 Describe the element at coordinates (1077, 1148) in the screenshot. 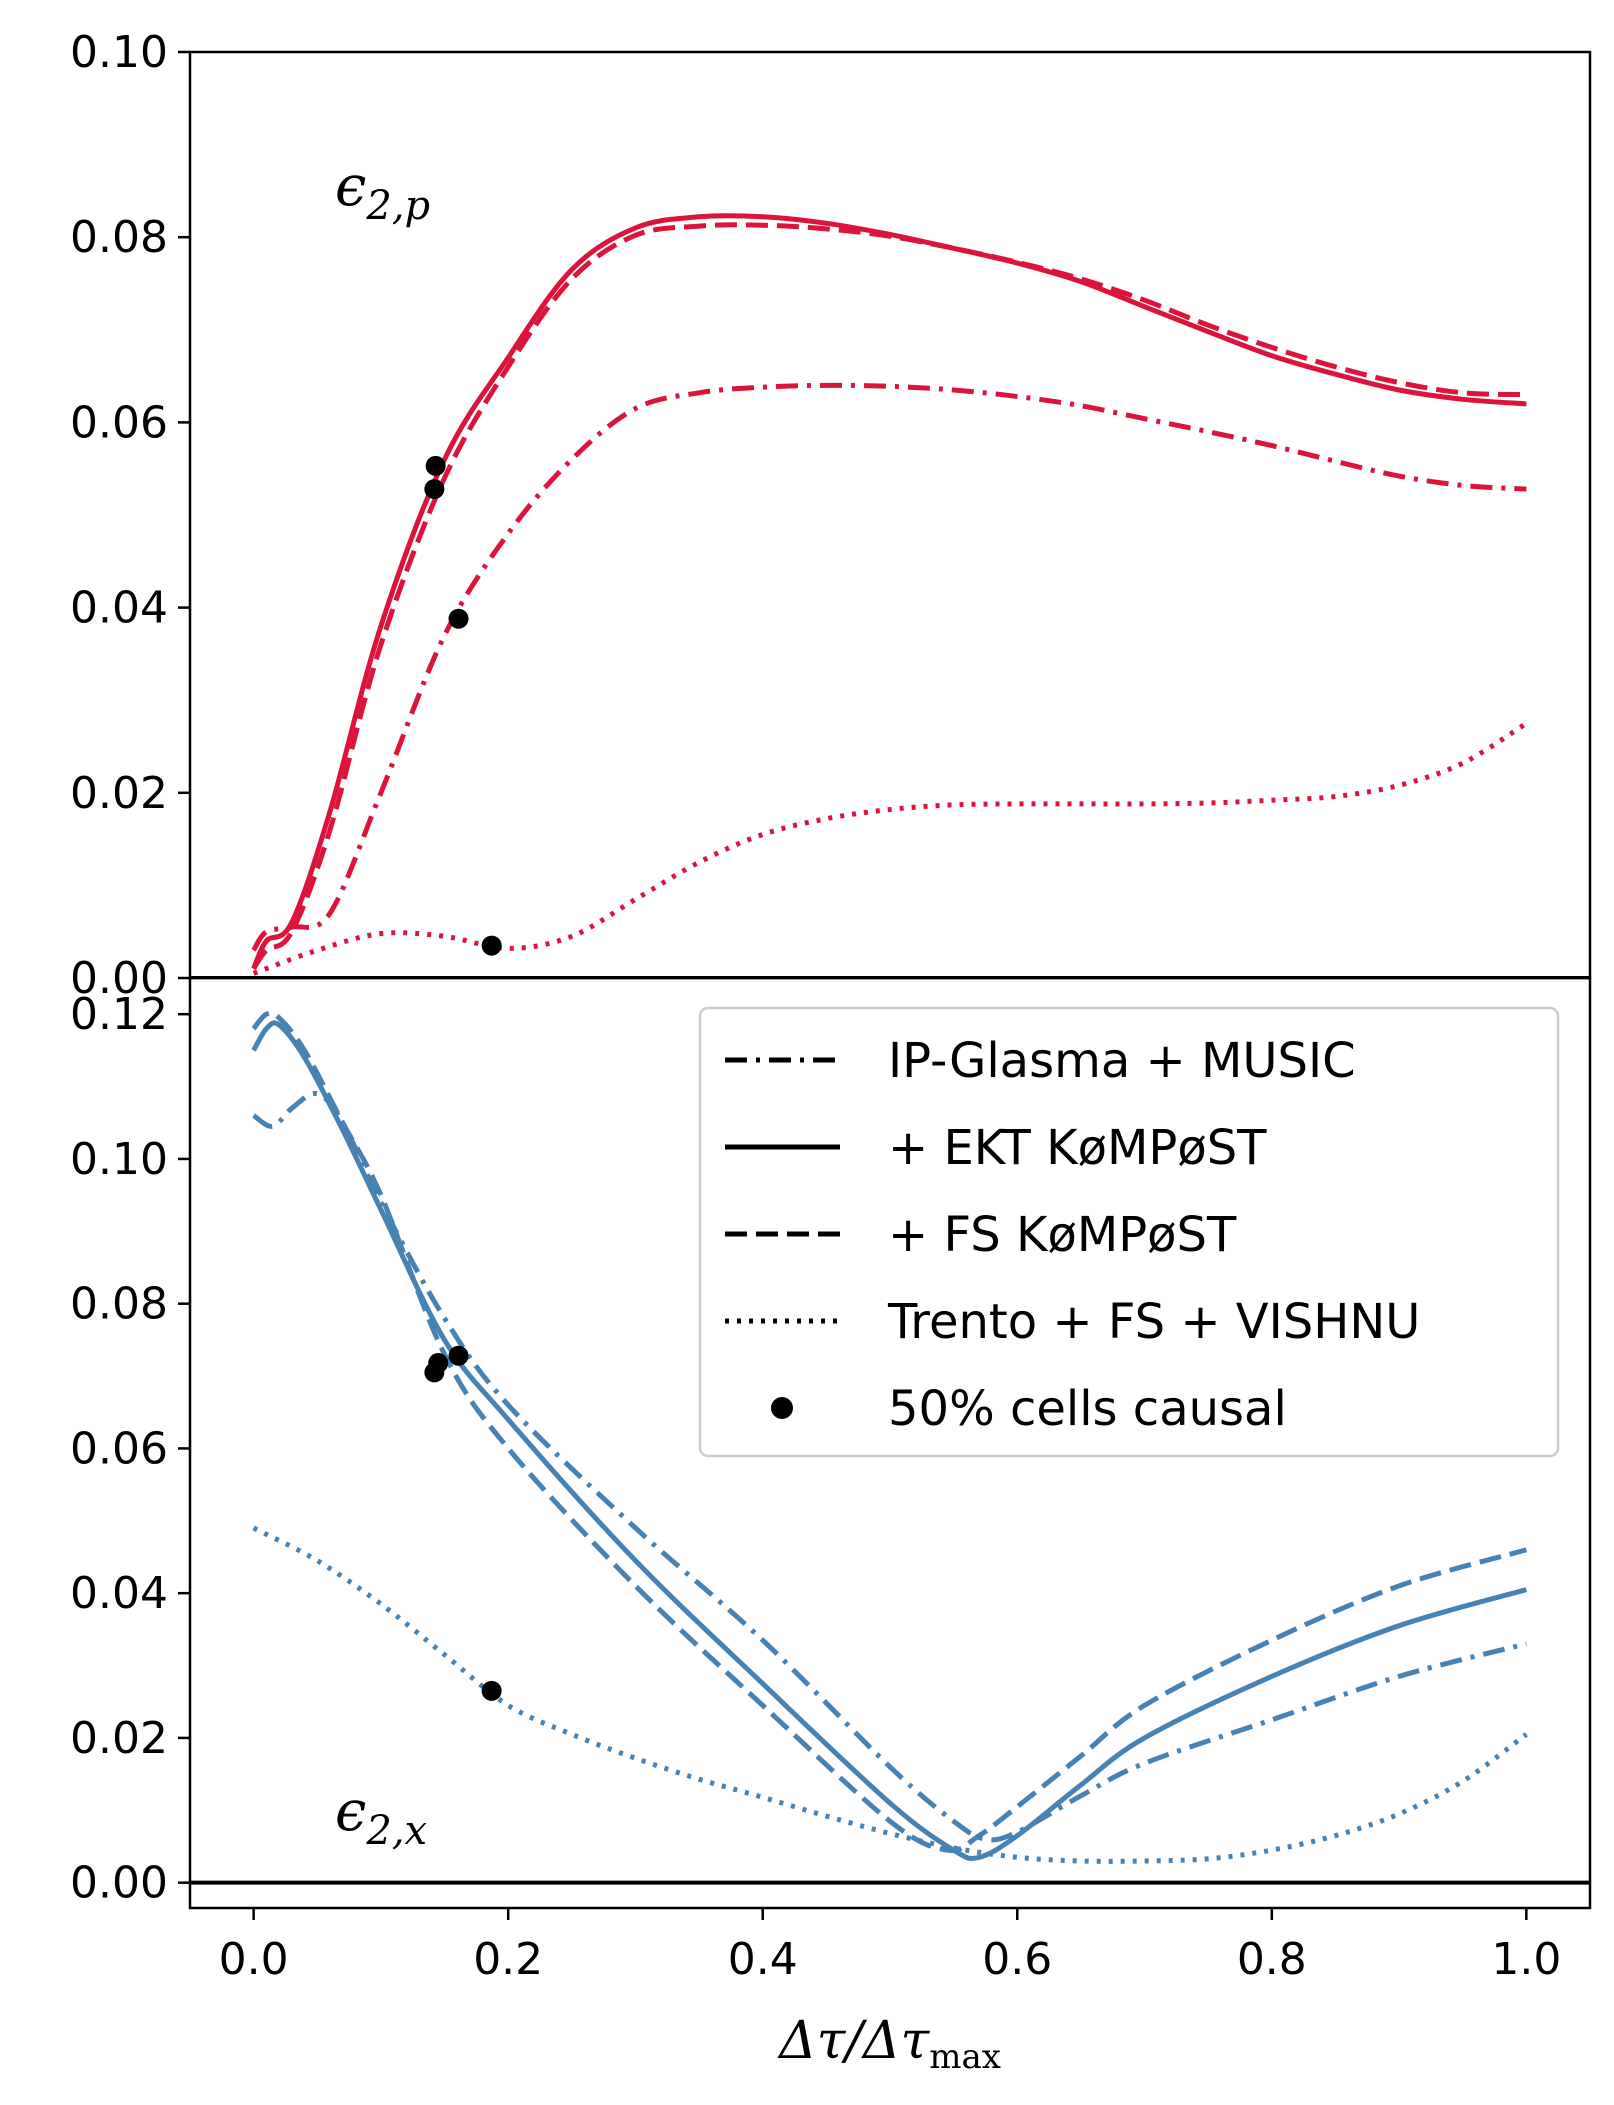

I see `legend-label: + EKT KøMPøST` at that location.